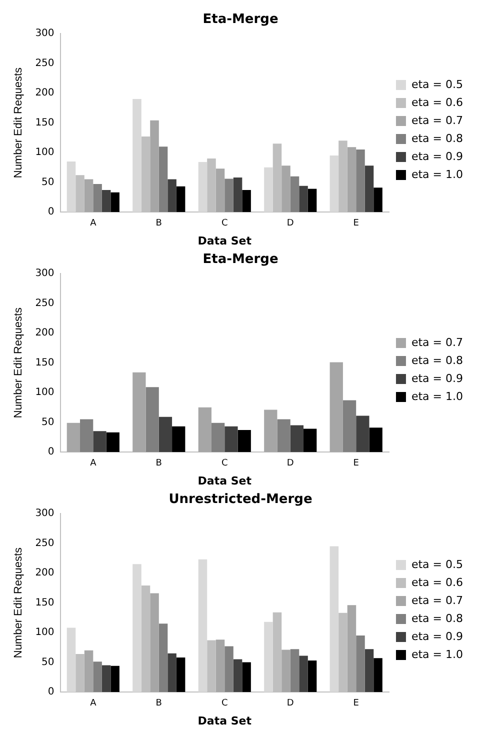 The width and height of the screenshot is (487, 737). Describe the element at coordinates (159, 463) in the screenshot. I see `x-tick-label: B` at that location.